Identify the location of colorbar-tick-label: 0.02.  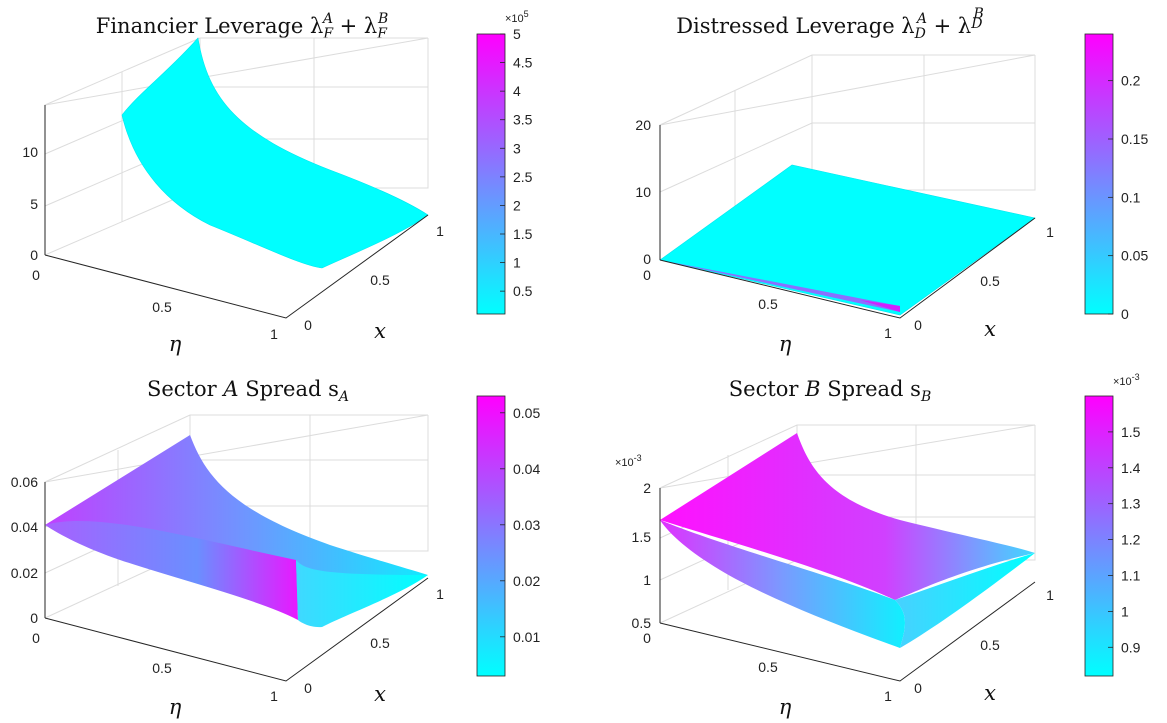
(526, 581).